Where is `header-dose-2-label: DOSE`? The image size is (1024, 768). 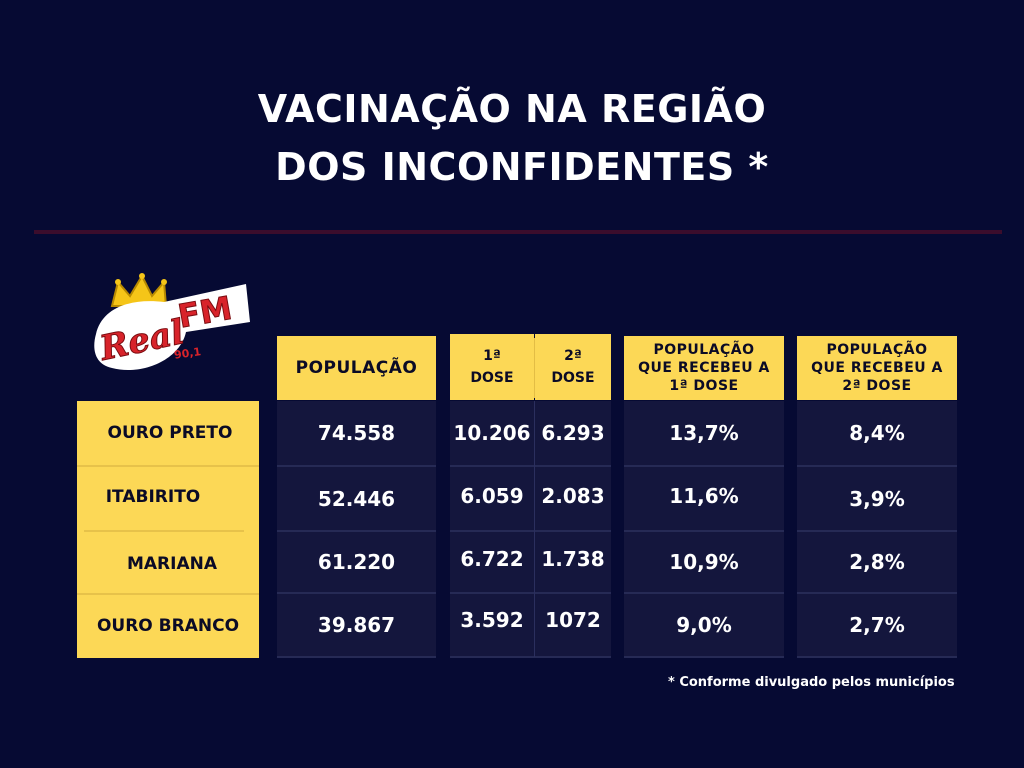 header-dose-2-label: DOSE is located at coordinates (573, 378).